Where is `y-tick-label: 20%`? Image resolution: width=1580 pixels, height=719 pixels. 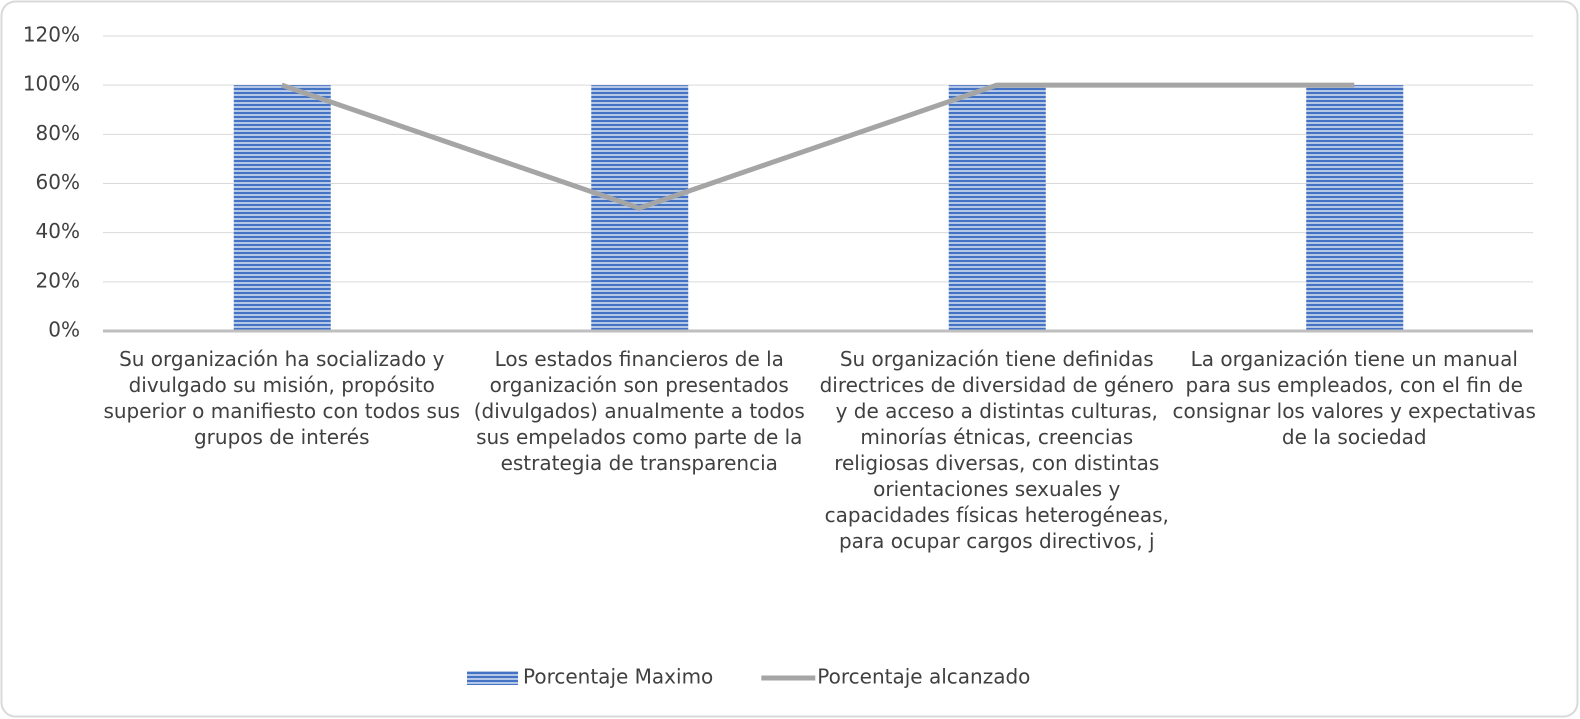 y-tick-label: 20% is located at coordinates (58, 280).